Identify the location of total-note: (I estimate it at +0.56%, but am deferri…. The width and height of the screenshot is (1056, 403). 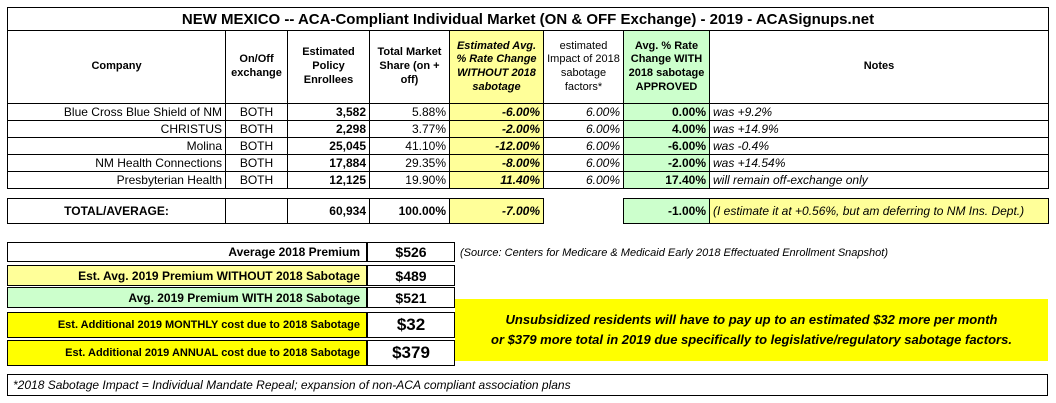
(879, 211).